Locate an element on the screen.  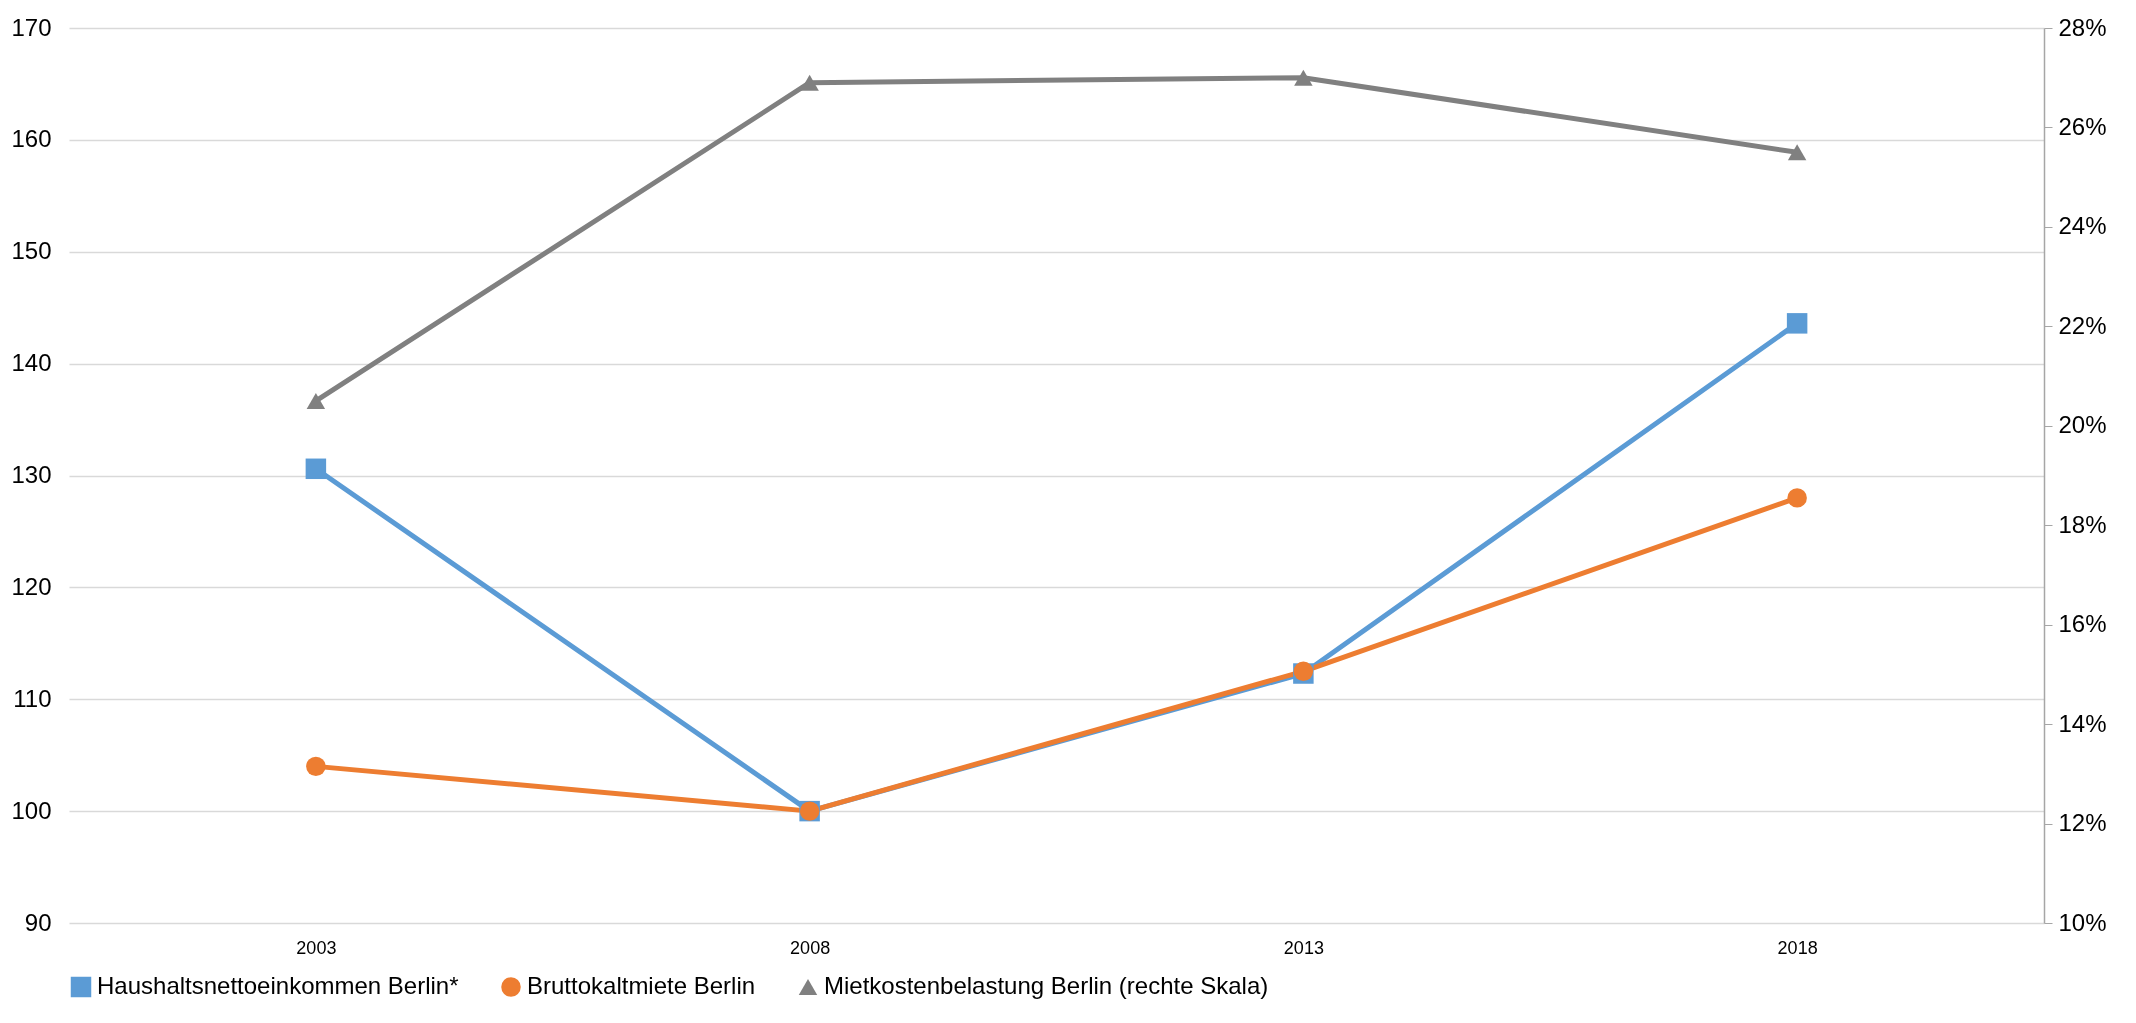
legend-label: Mietkostenbelastung Berlin (rechte Skala) is located at coordinates (1046, 985).